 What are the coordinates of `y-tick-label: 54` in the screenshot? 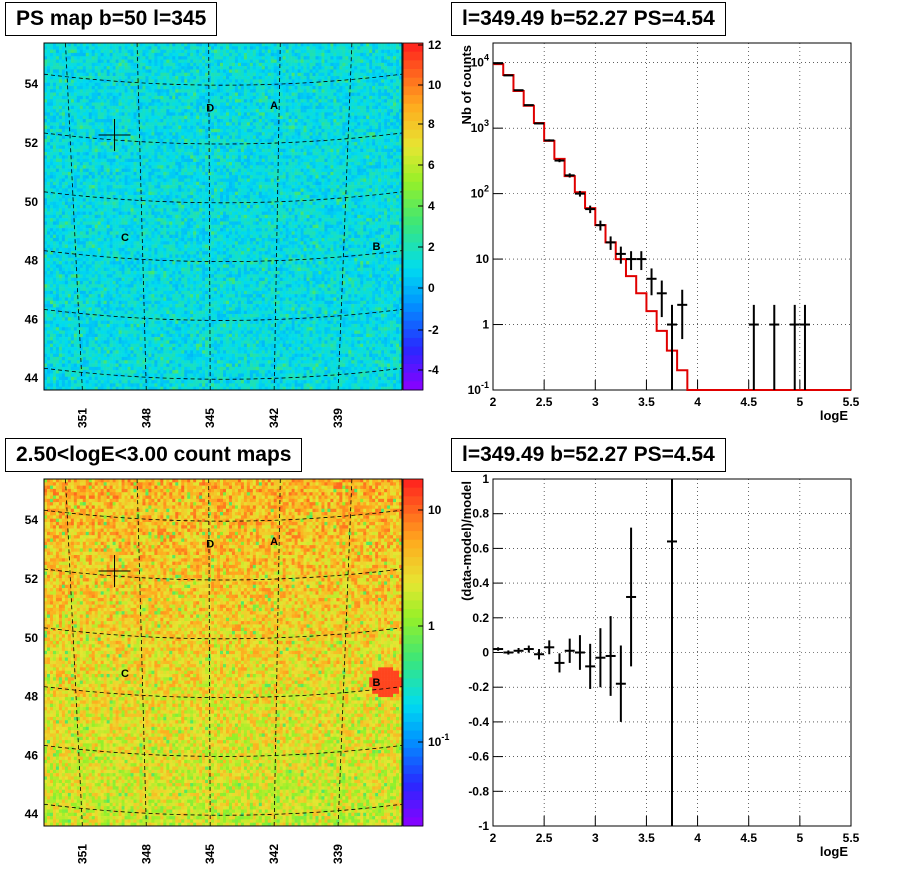 It's located at (32, 84).